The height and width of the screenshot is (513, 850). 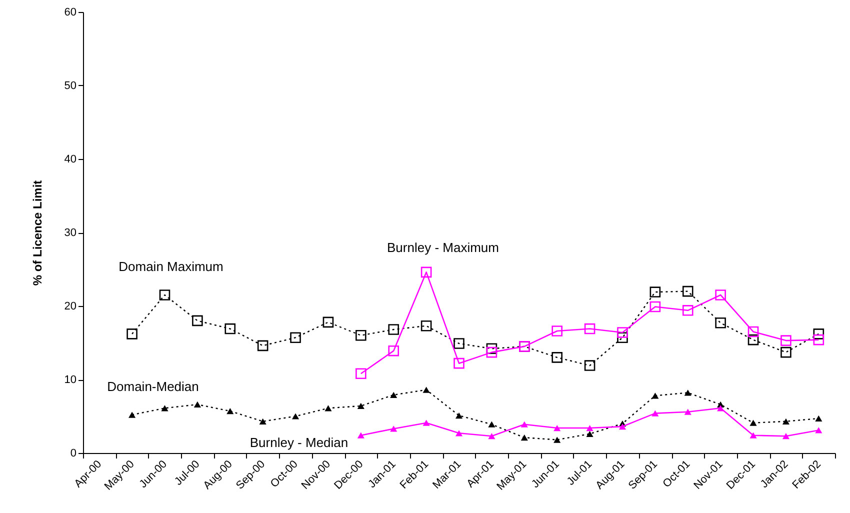 What do you see at coordinates (171, 266) in the screenshot?
I see `annotation: Domain Maximum` at bounding box center [171, 266].